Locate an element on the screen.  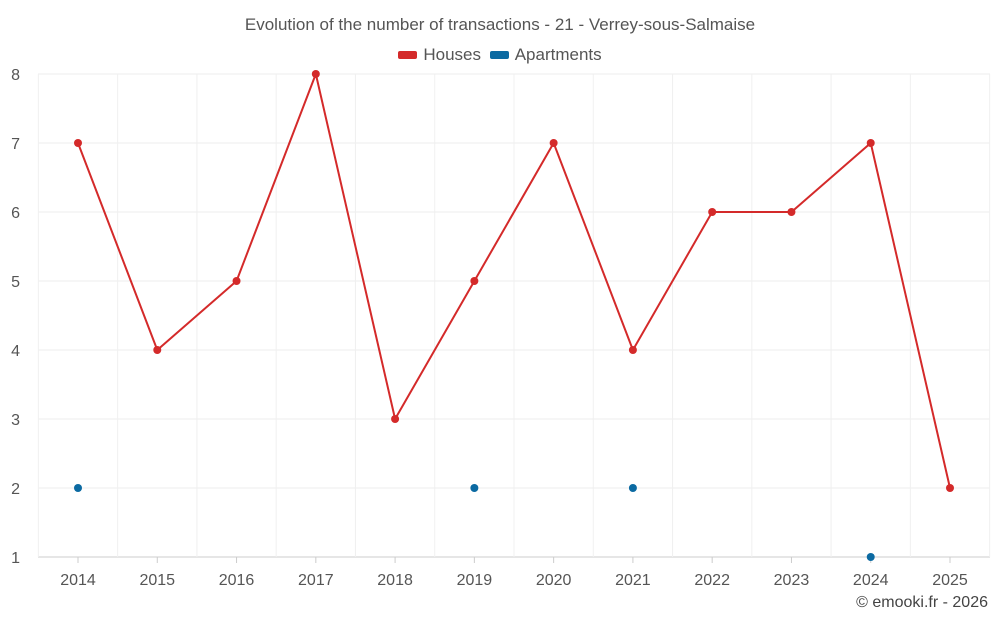
x-tick-label: 2024 is located at coordinates (871, 580).